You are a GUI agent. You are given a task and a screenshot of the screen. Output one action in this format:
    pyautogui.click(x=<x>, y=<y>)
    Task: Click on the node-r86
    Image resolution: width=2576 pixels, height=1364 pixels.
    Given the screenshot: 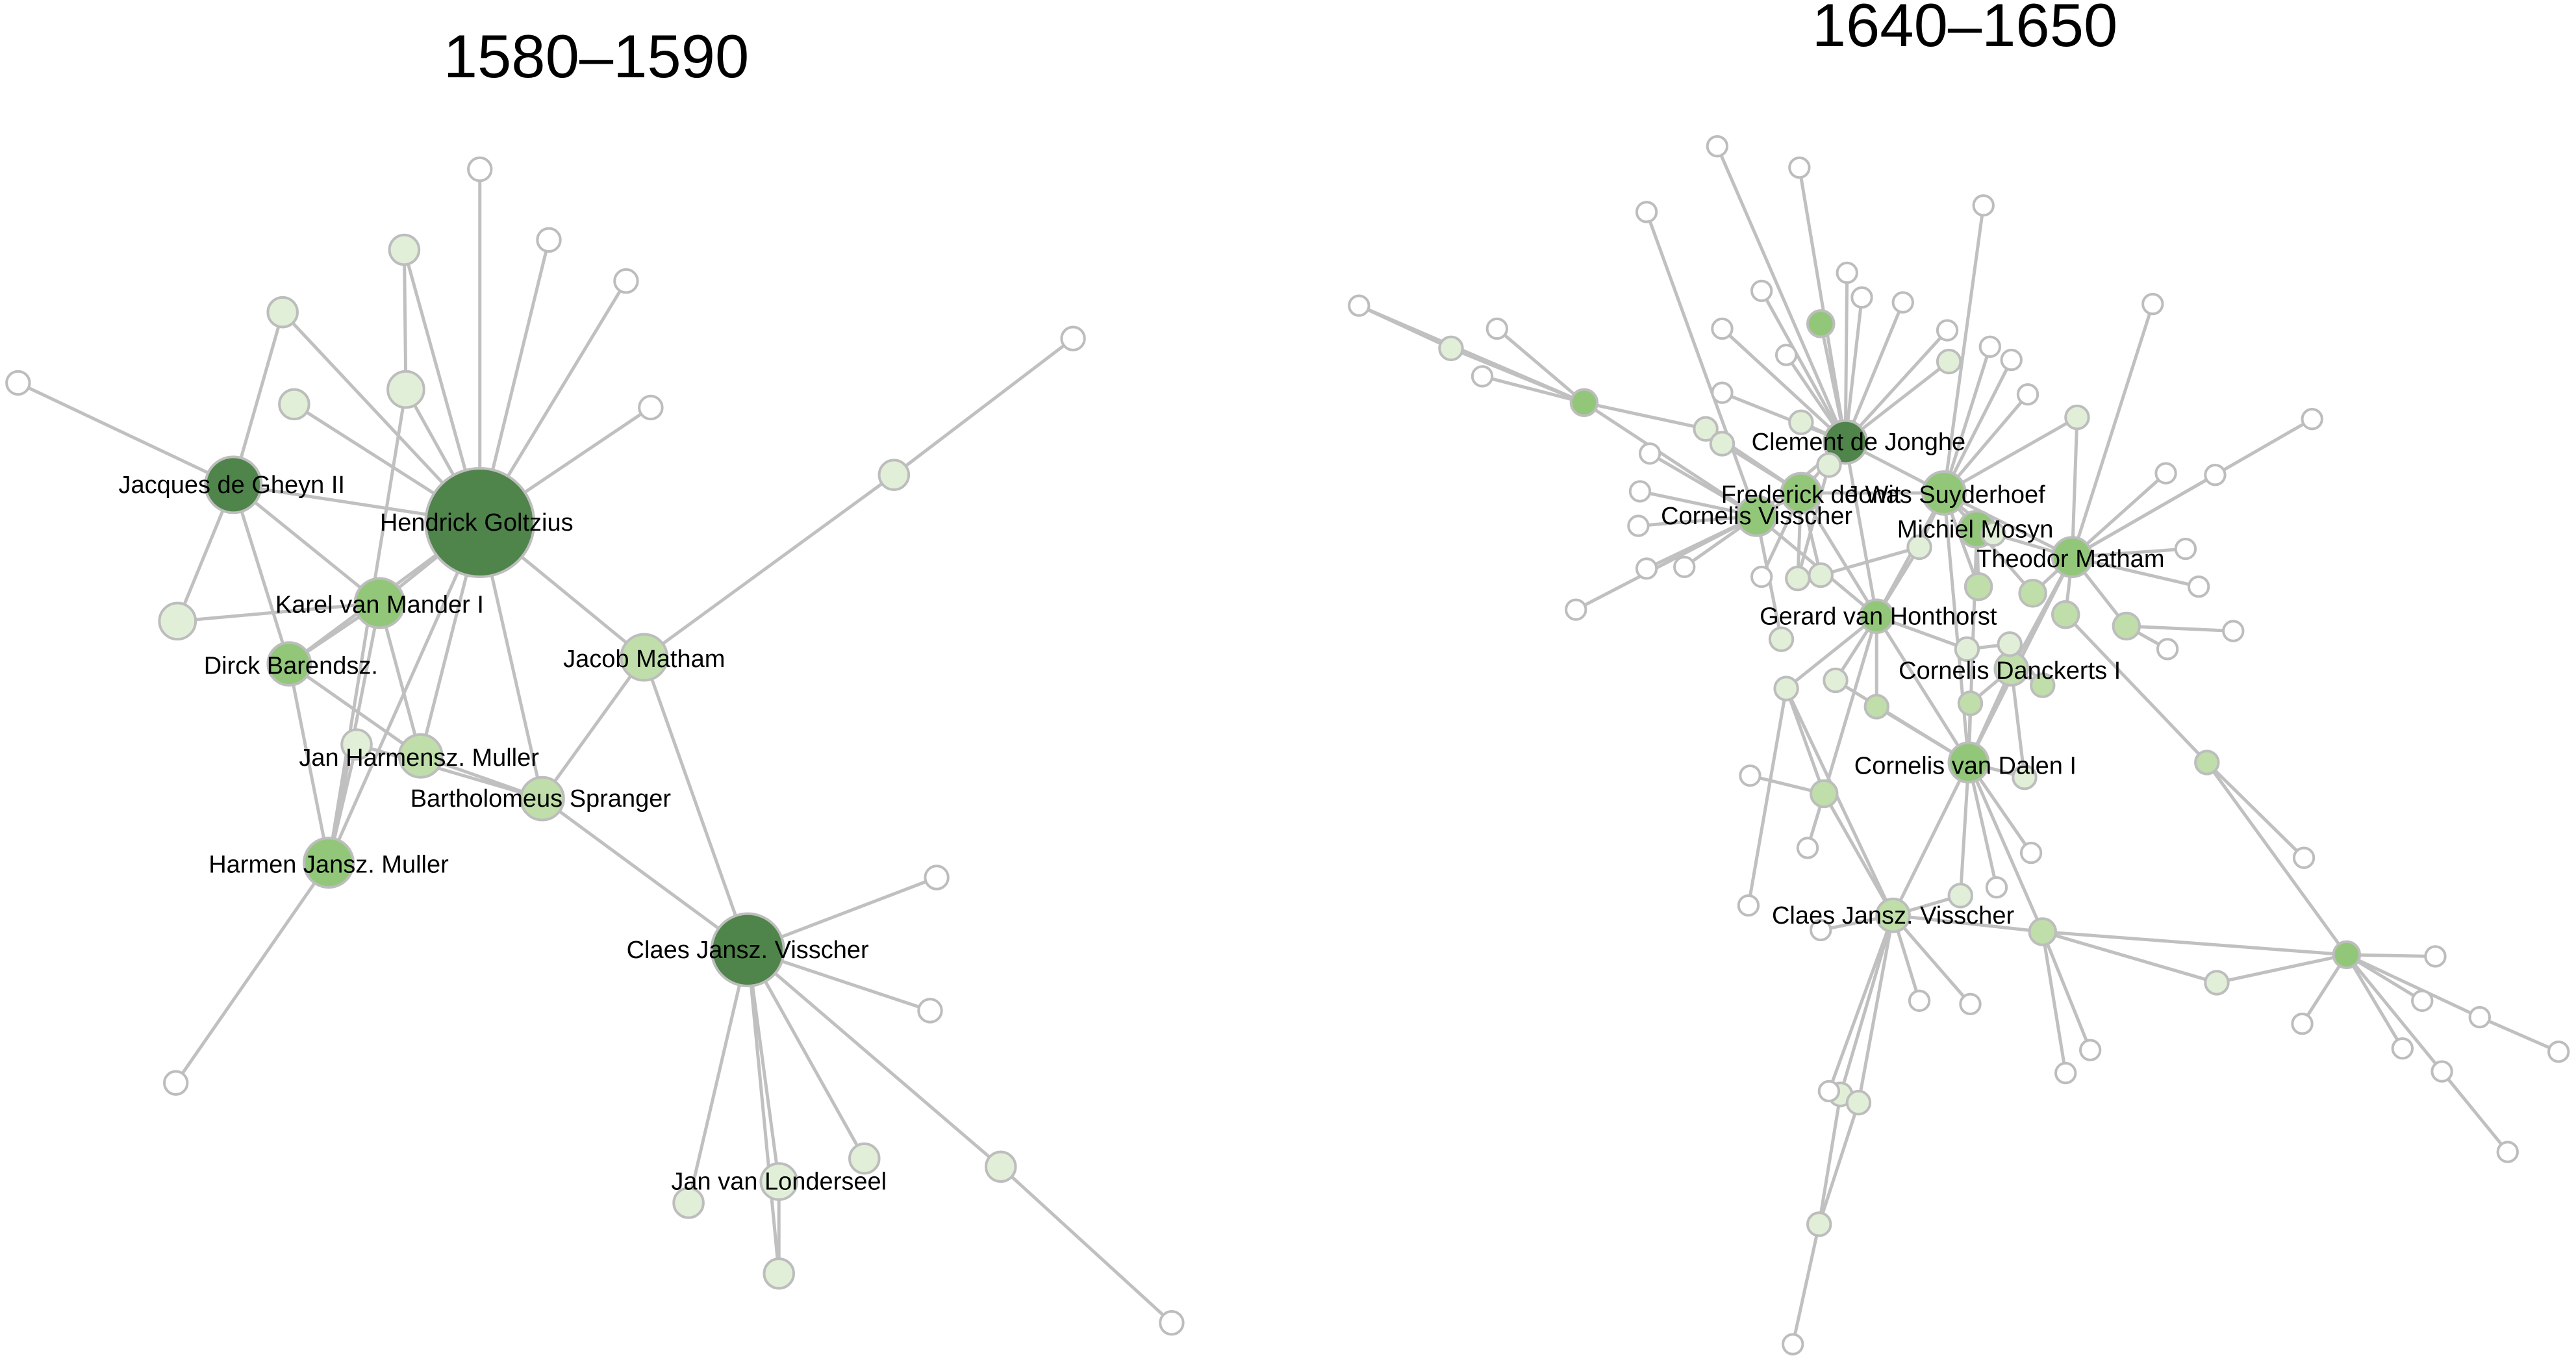 What is the action you would take?
    pyautogui.click(x=1858, y=1102)
    